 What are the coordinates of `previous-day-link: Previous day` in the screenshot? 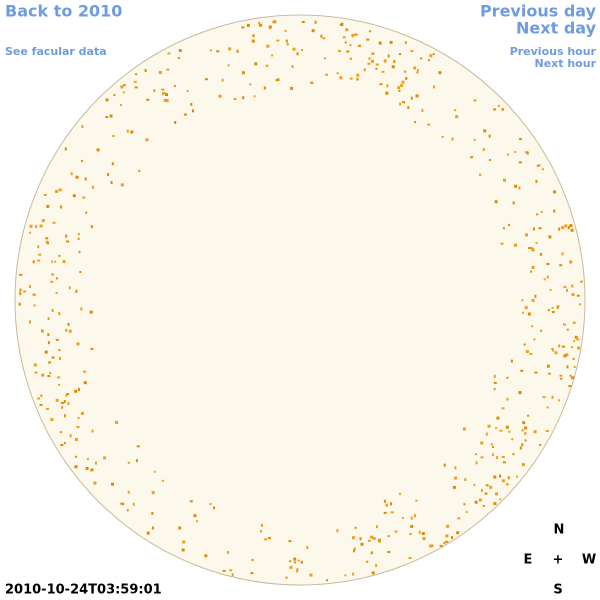 It's located at (538, 11).